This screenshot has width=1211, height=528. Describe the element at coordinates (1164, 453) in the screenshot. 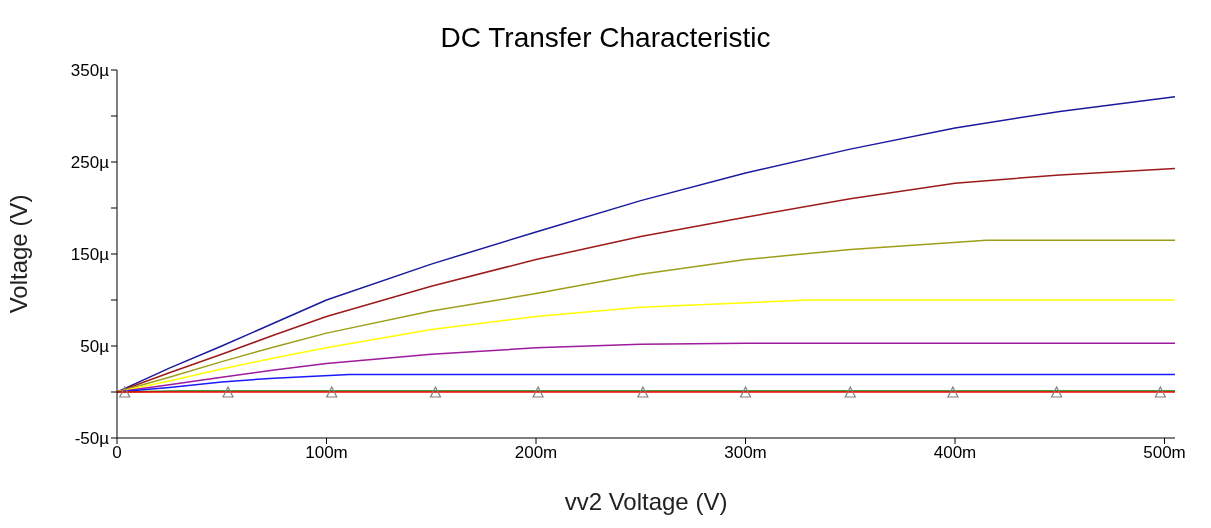

I see `x-tick-label: 500m` at that location.